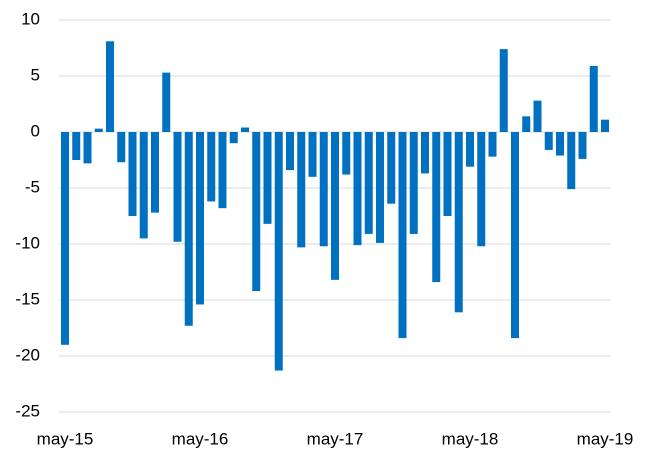 This screenshot has width=651, height=454. Describe the element at coordinates (30, 18) in the screenshot. I see `y-tick-label: 10` at that location.